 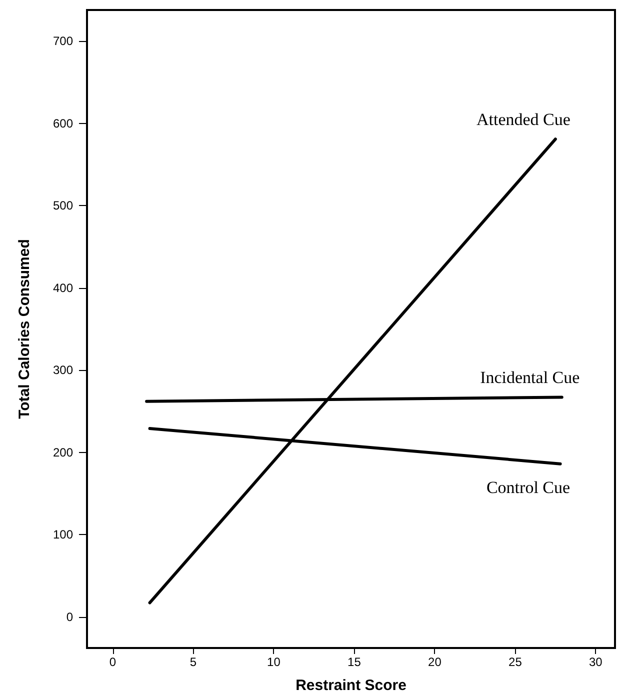 I want to click on y-axis-title: Total Calories Consumed, so click(x=24, y=329).